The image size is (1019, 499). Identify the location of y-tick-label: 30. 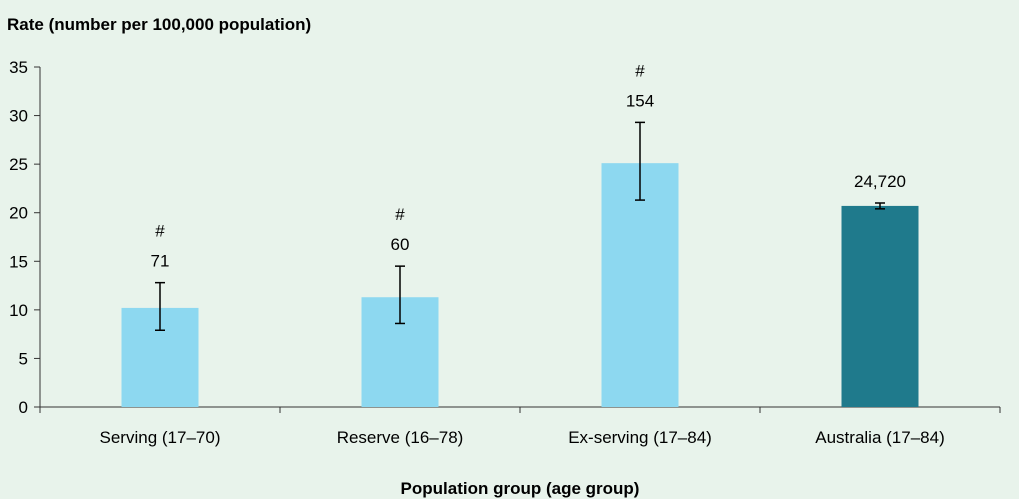
(18, 116).